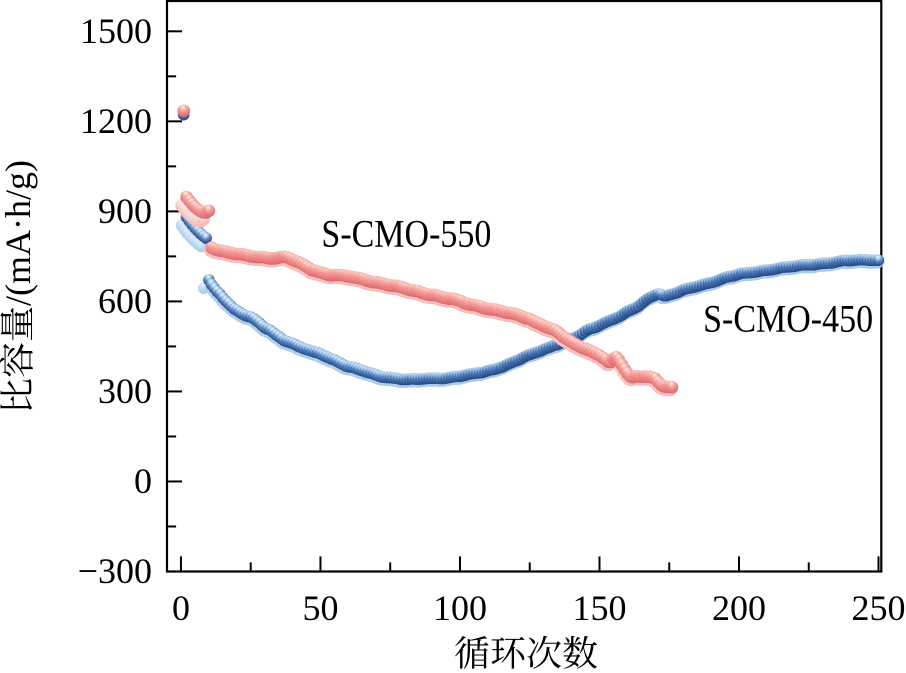 The height and width of the screenshot is (673, 906). Describe the element at coordinates (19, 233) in the screenshot. I see `y-axis-title-units: /(mA·h/g)` at that location.